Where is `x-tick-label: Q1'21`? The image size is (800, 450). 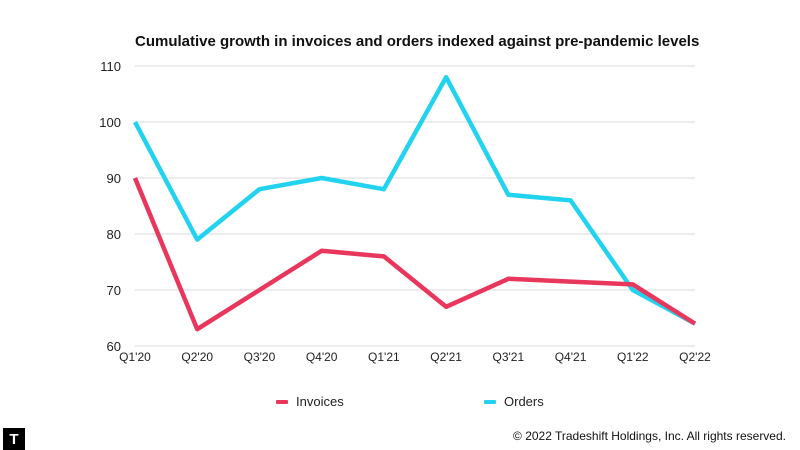
x-tick-label: Q1'21 is located at coordinates (384, 357).